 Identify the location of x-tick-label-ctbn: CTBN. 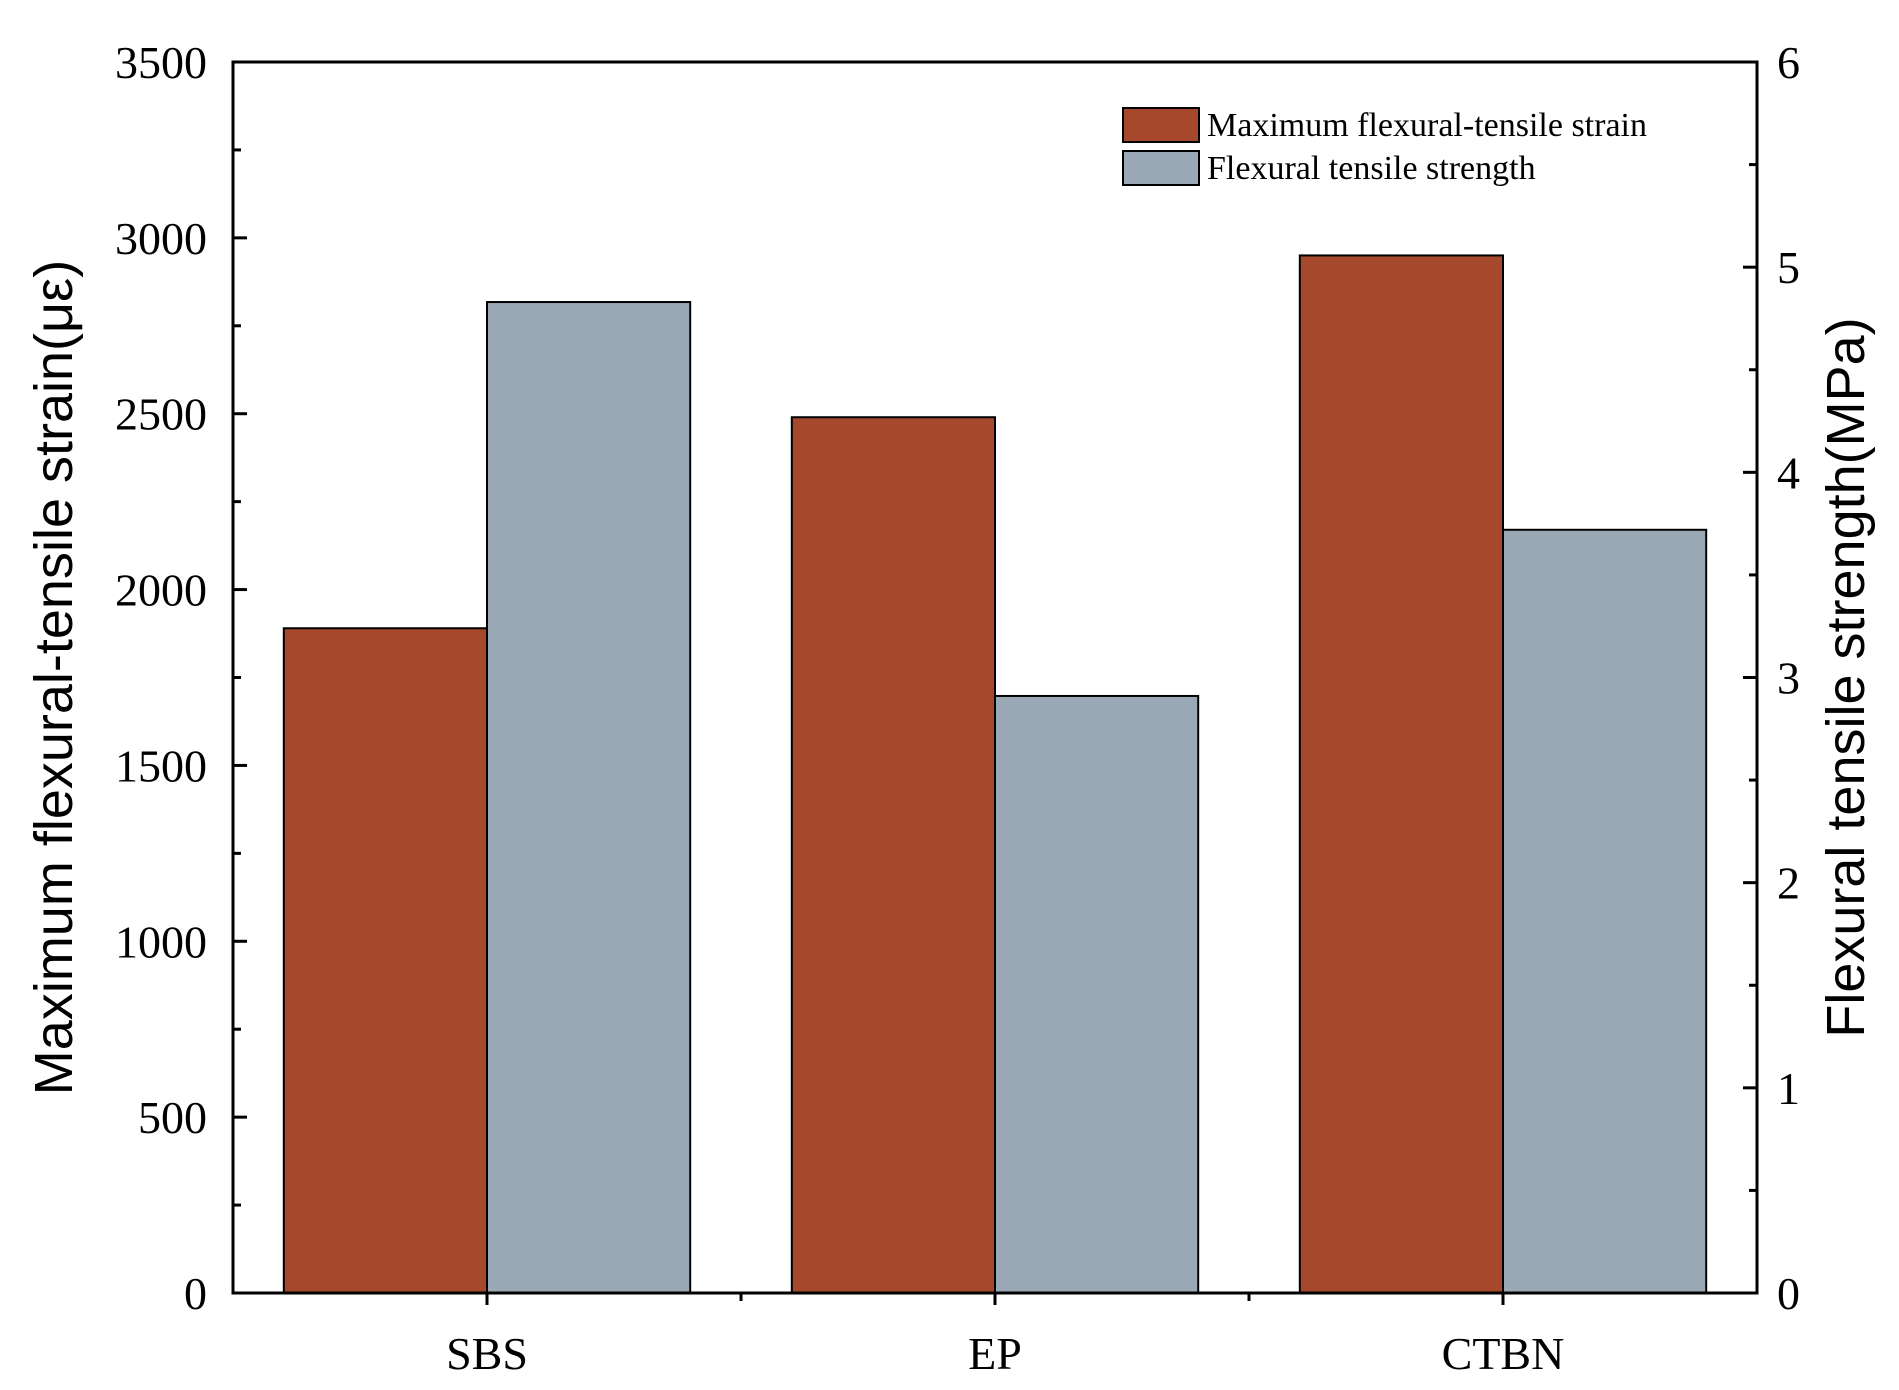
(1503, 1353).